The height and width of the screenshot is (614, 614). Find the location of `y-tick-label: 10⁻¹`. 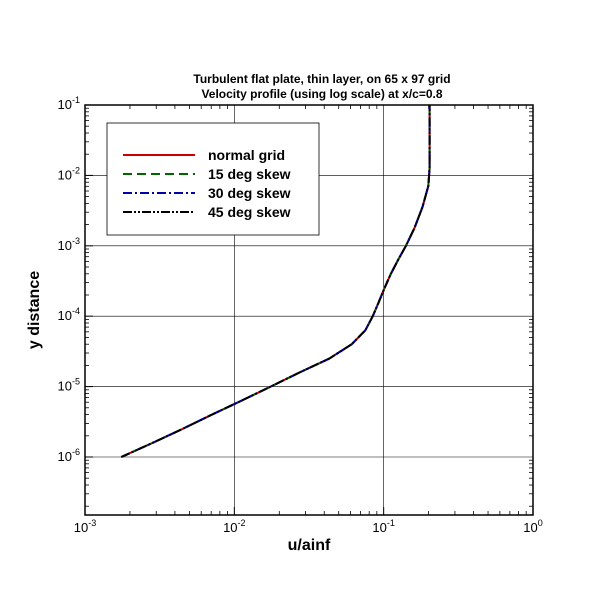

y-tick-label: 10⁻¹ is located at coordinates (69, 103).